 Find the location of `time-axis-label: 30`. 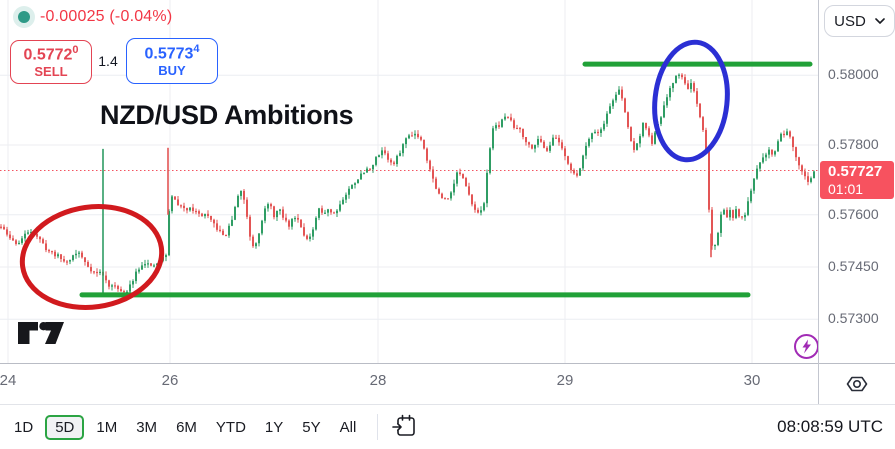

time-axis-label: 30 is located at coordinates (752, 380).